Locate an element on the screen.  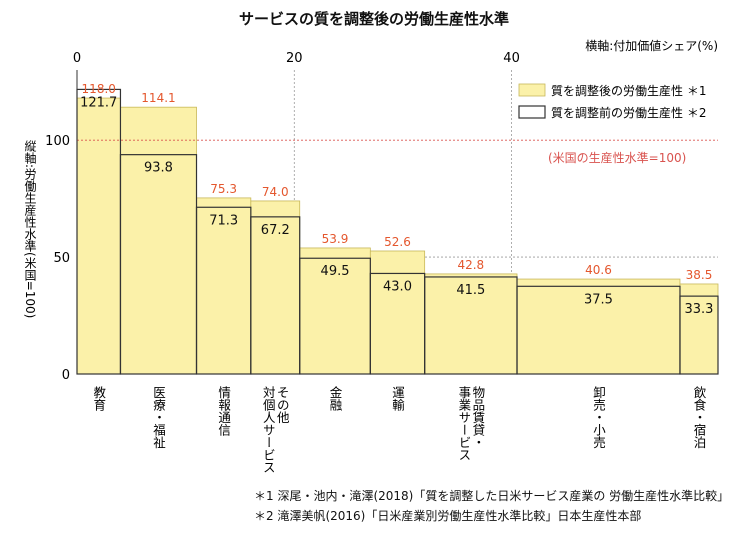
chart-title: サービスの質を調整後の労働生産性水準 is located at coordinates (373, 19).